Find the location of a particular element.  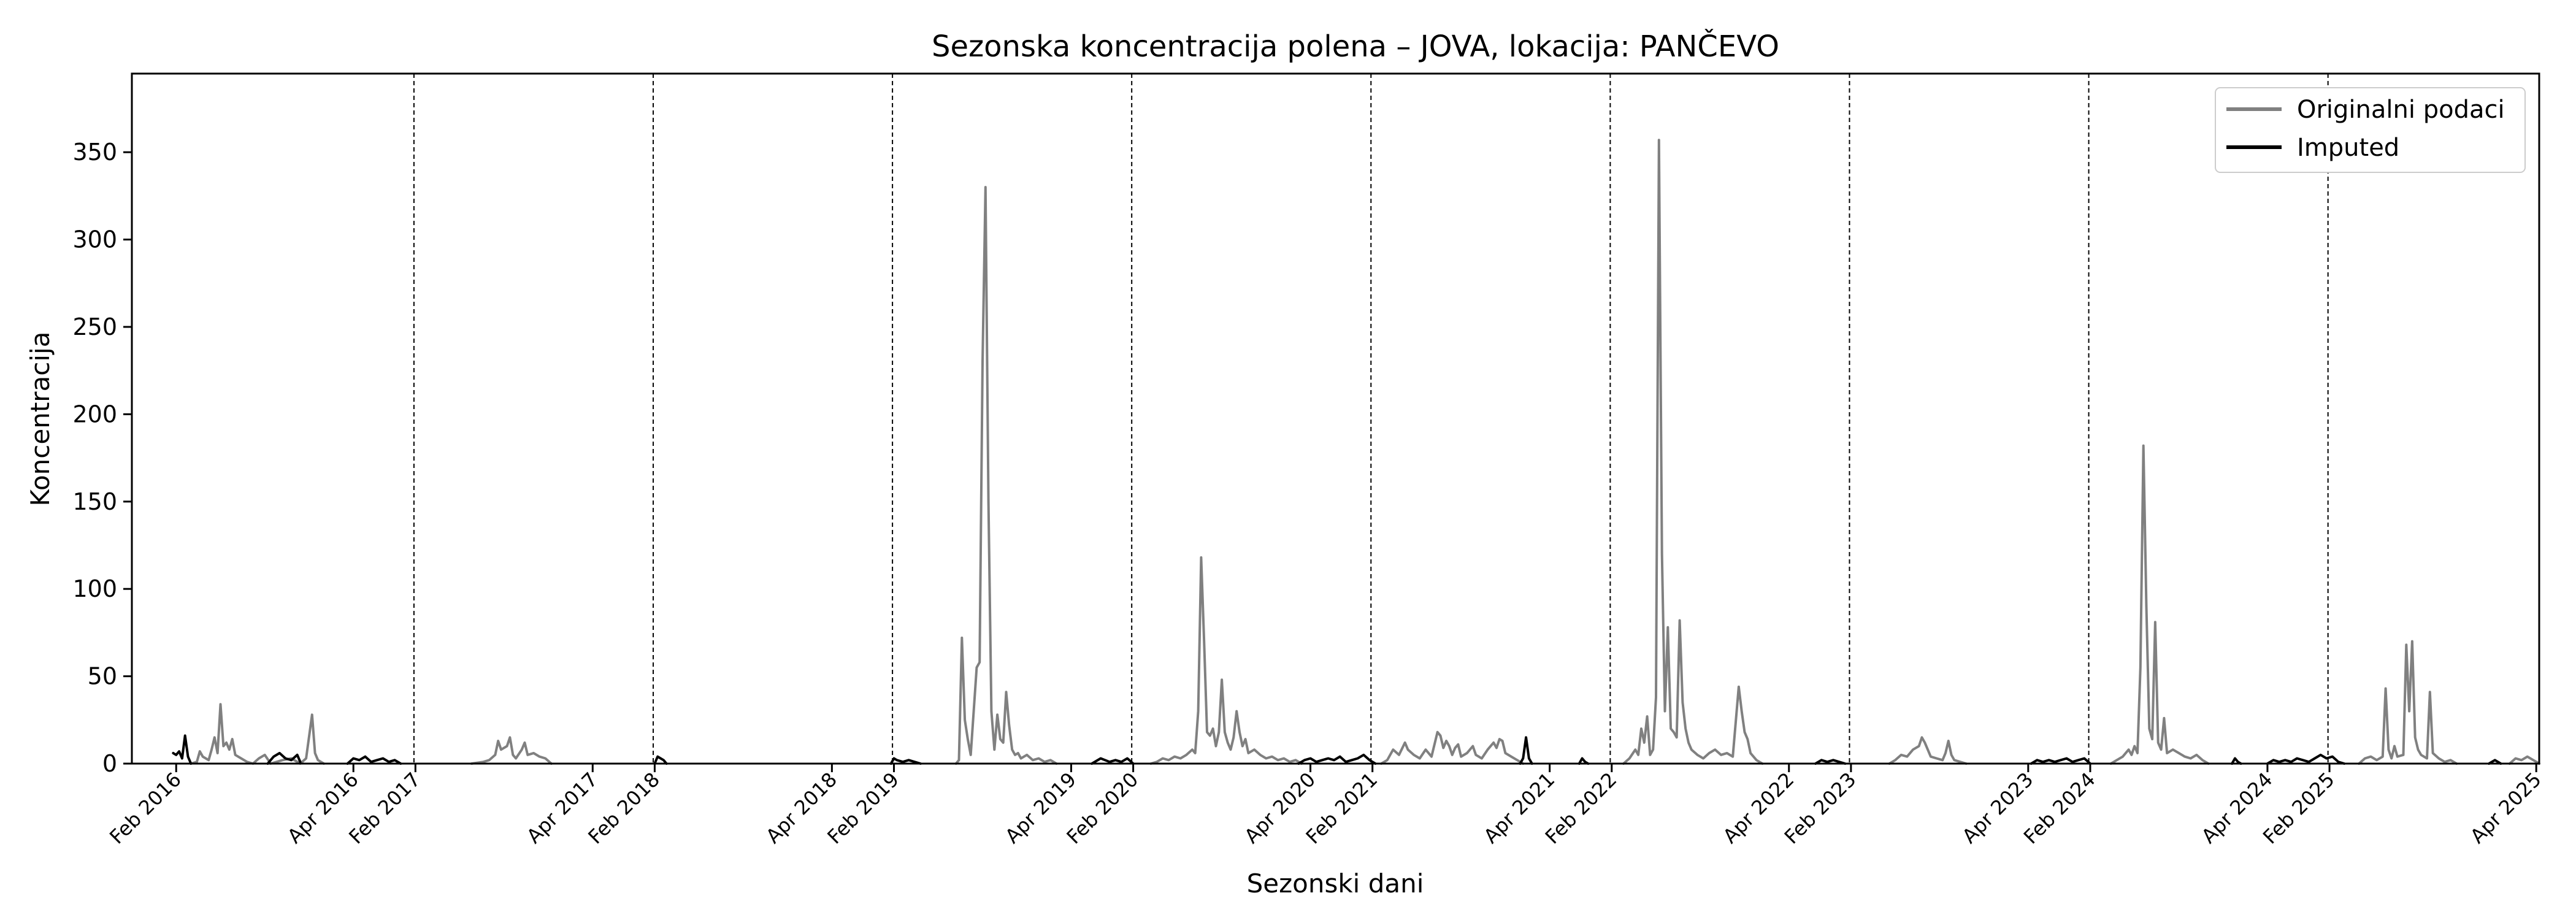

legend-box is located at coordinates (2370, 130).